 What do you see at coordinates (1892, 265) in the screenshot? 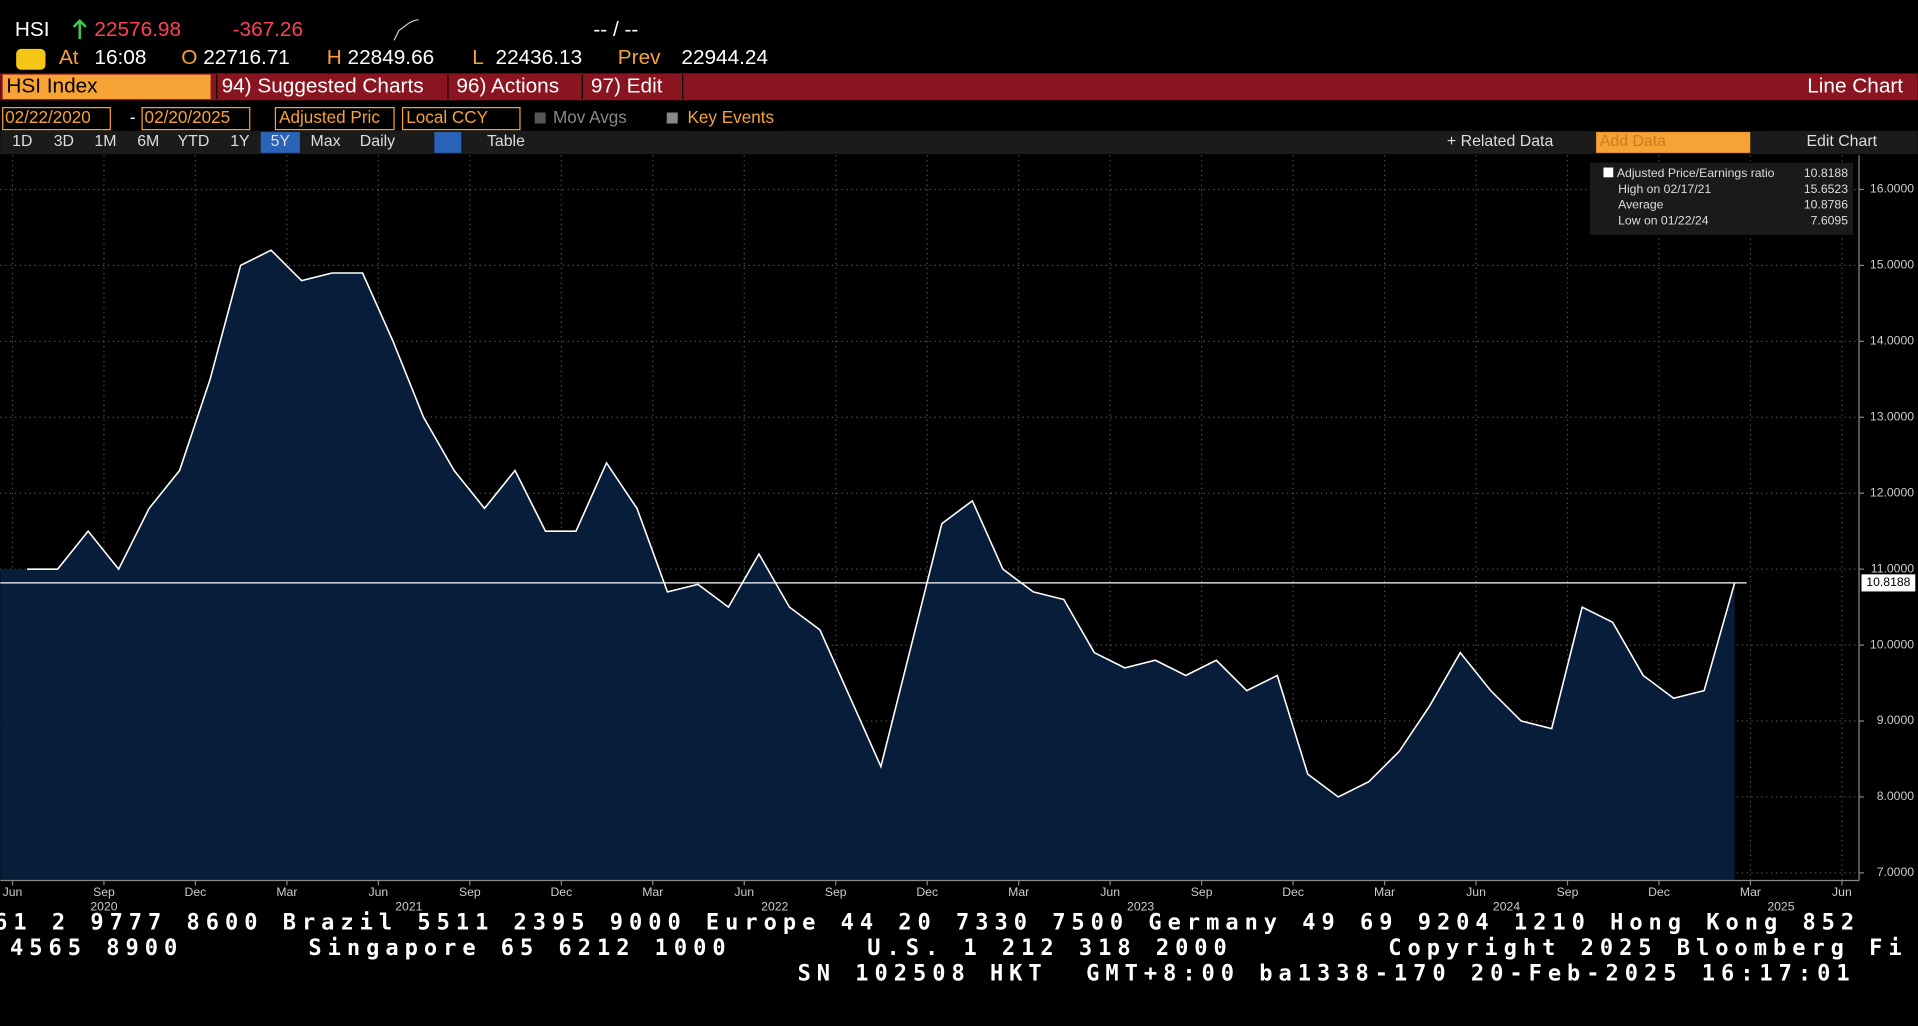
I see `y-tick-label: 15.0000` at bounding box center [1892, 265].